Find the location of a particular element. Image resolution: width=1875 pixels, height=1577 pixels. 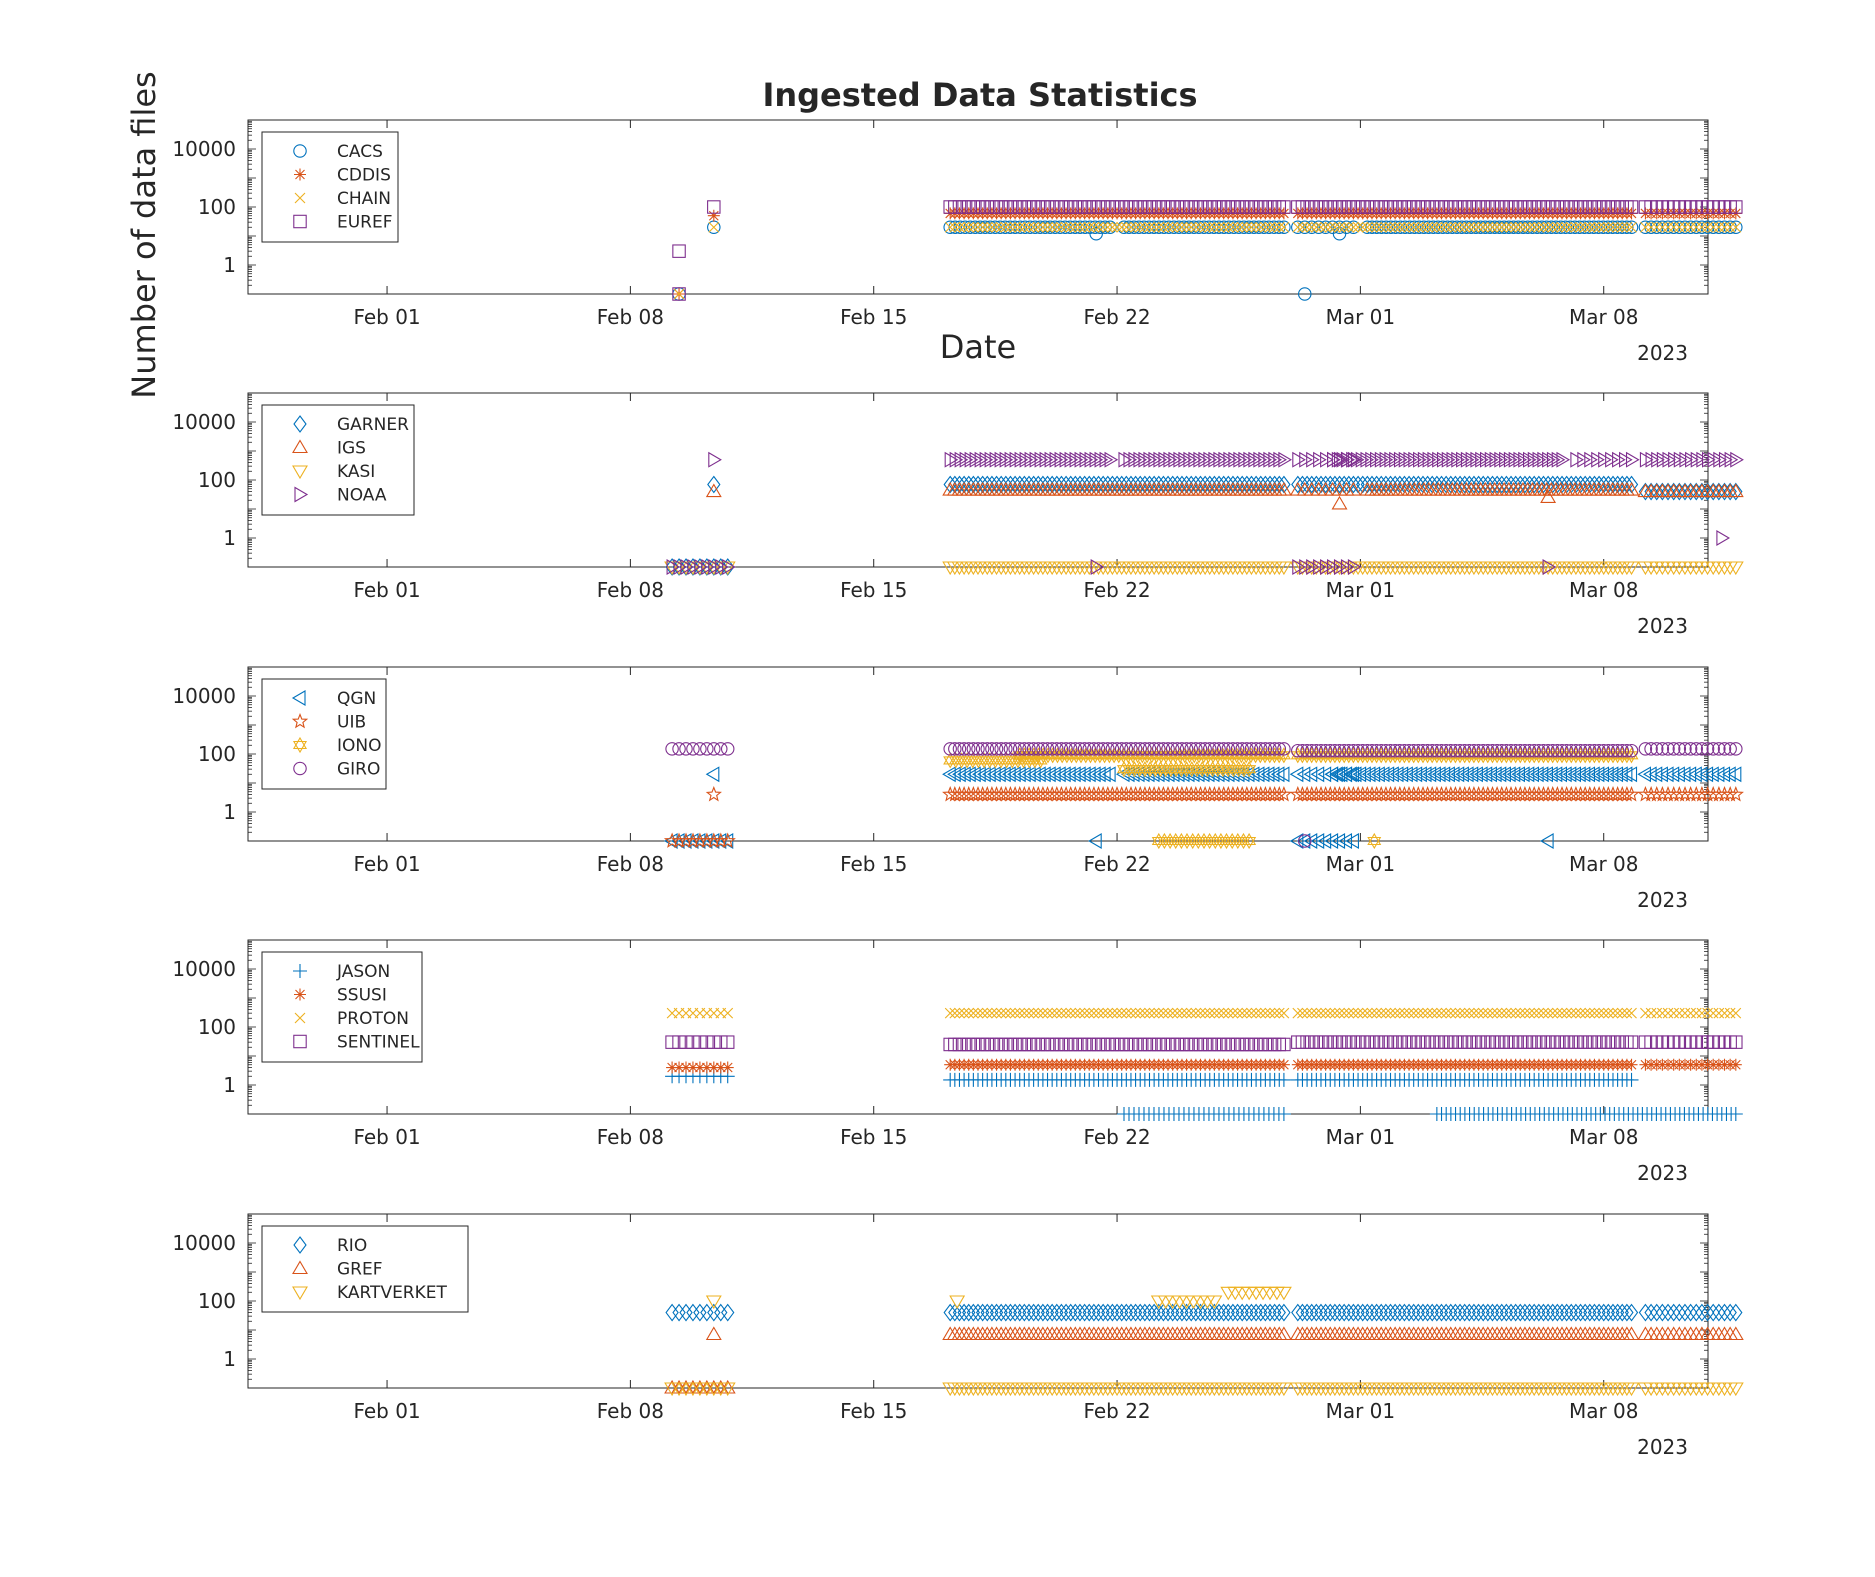

x-tick-label: Feb 08 is located at coordinates (630, 864).